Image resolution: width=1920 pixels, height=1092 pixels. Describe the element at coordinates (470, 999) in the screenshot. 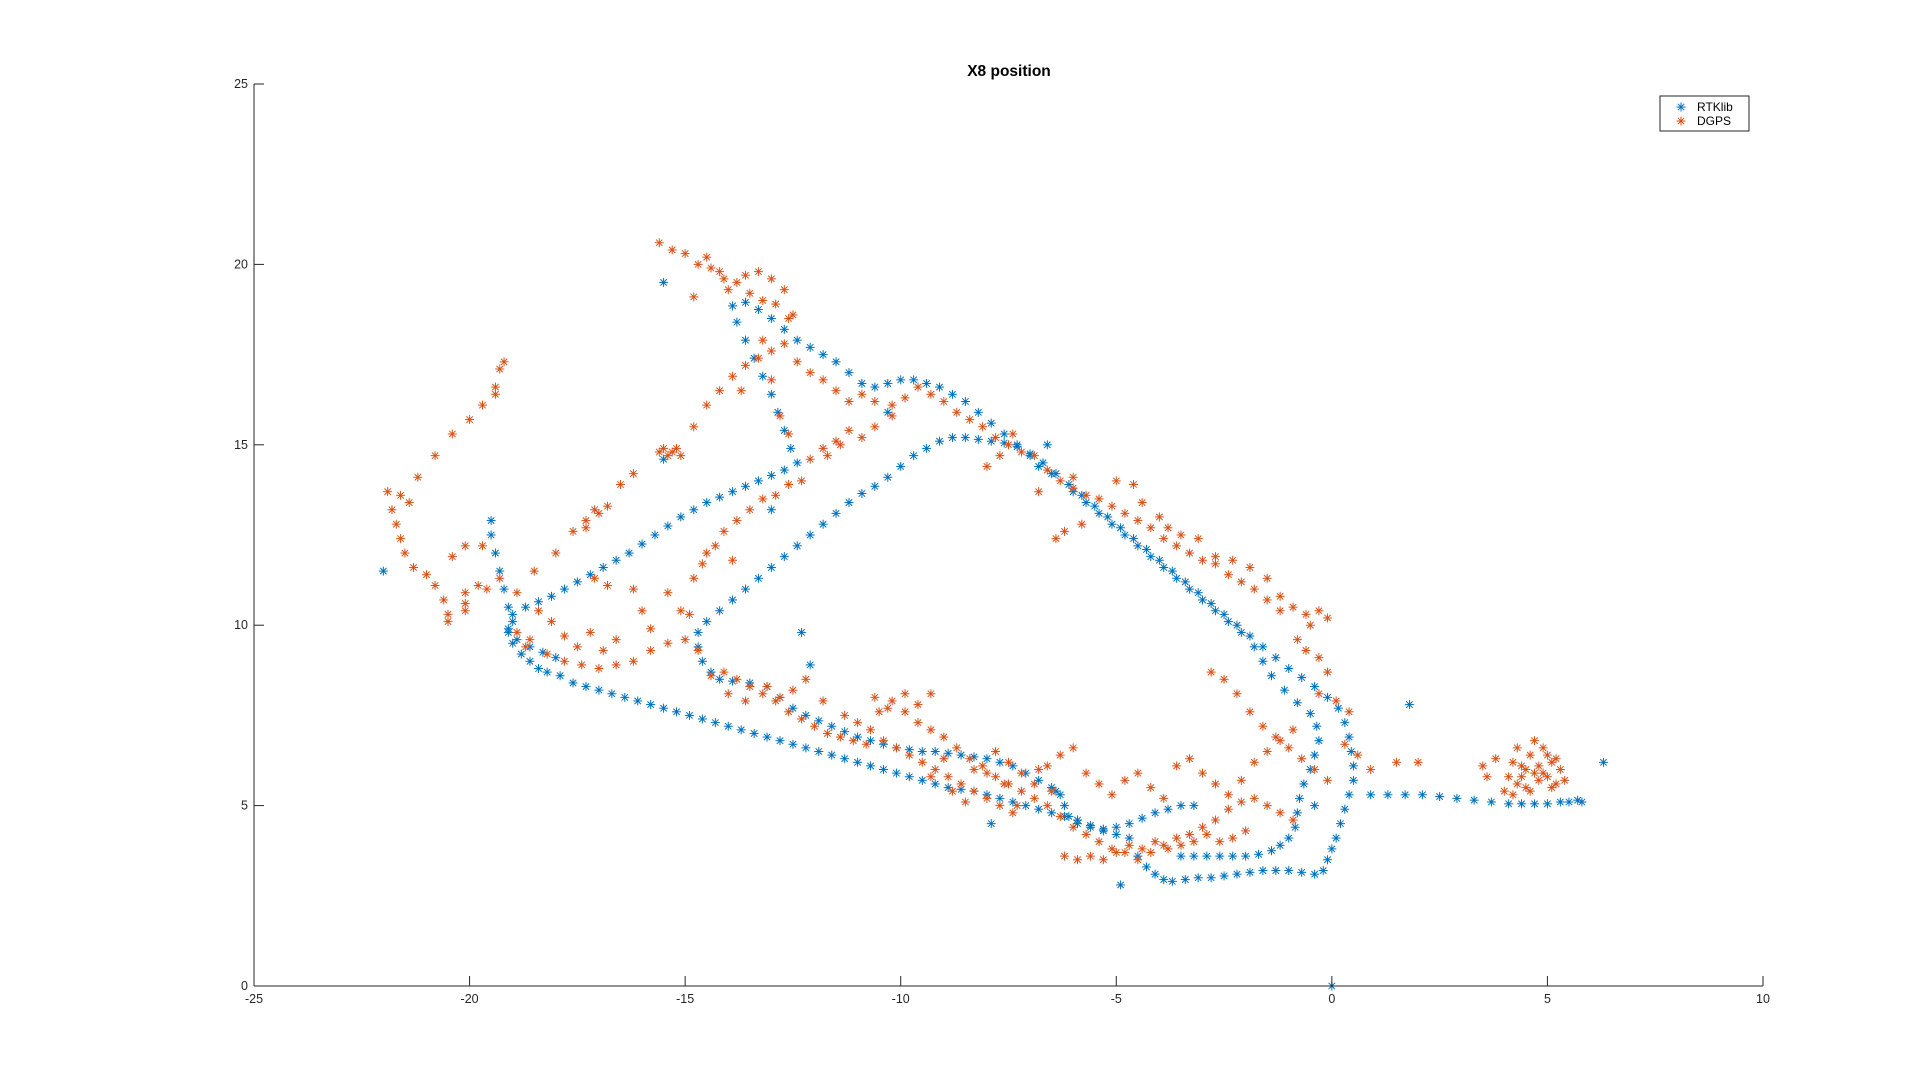

I see `x-tick-label: -20` at that location.